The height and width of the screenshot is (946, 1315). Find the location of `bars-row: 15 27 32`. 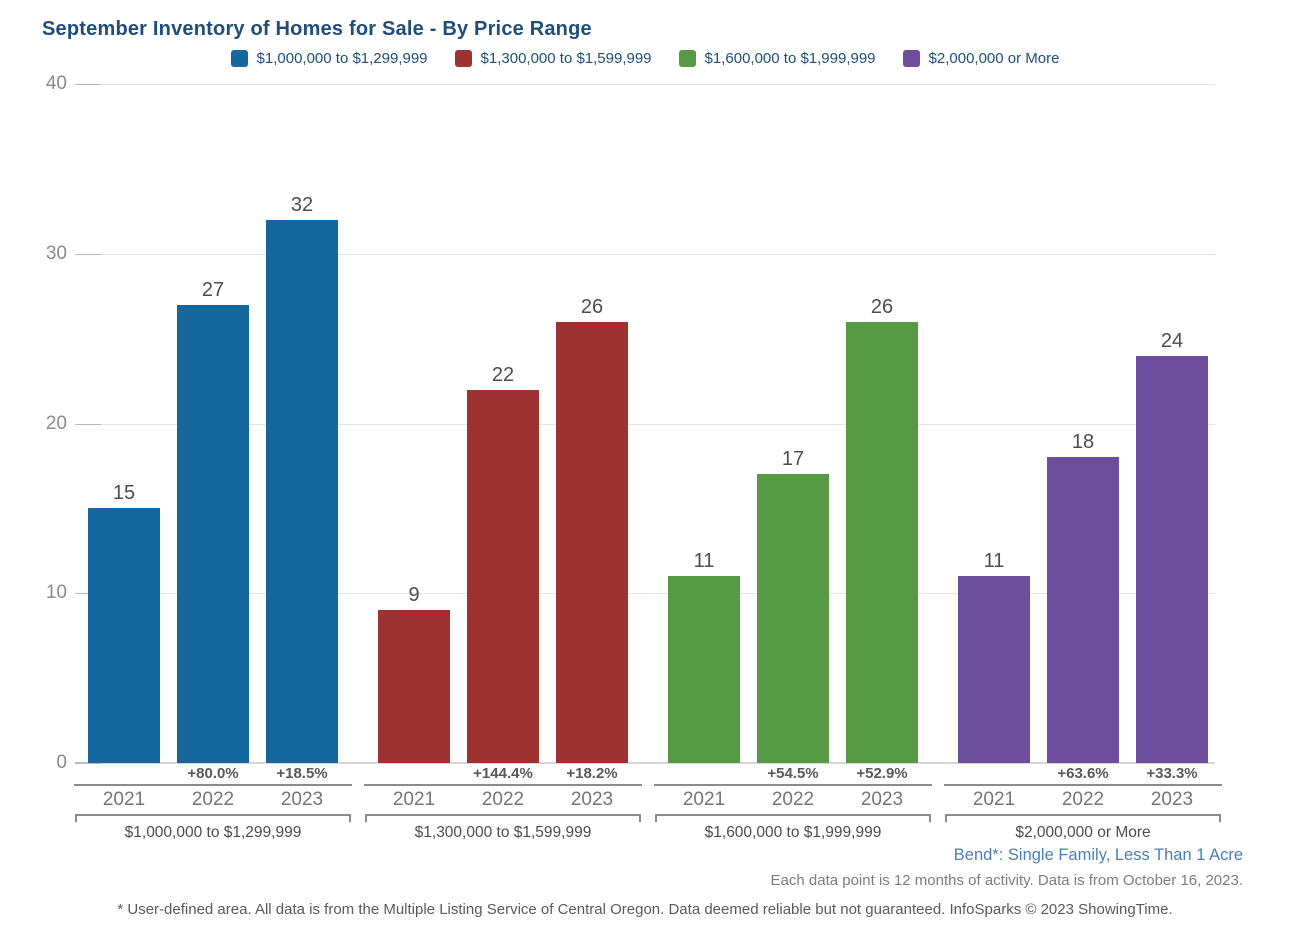

bars-row: 15 27 32 is located at coordinates (213, 423).